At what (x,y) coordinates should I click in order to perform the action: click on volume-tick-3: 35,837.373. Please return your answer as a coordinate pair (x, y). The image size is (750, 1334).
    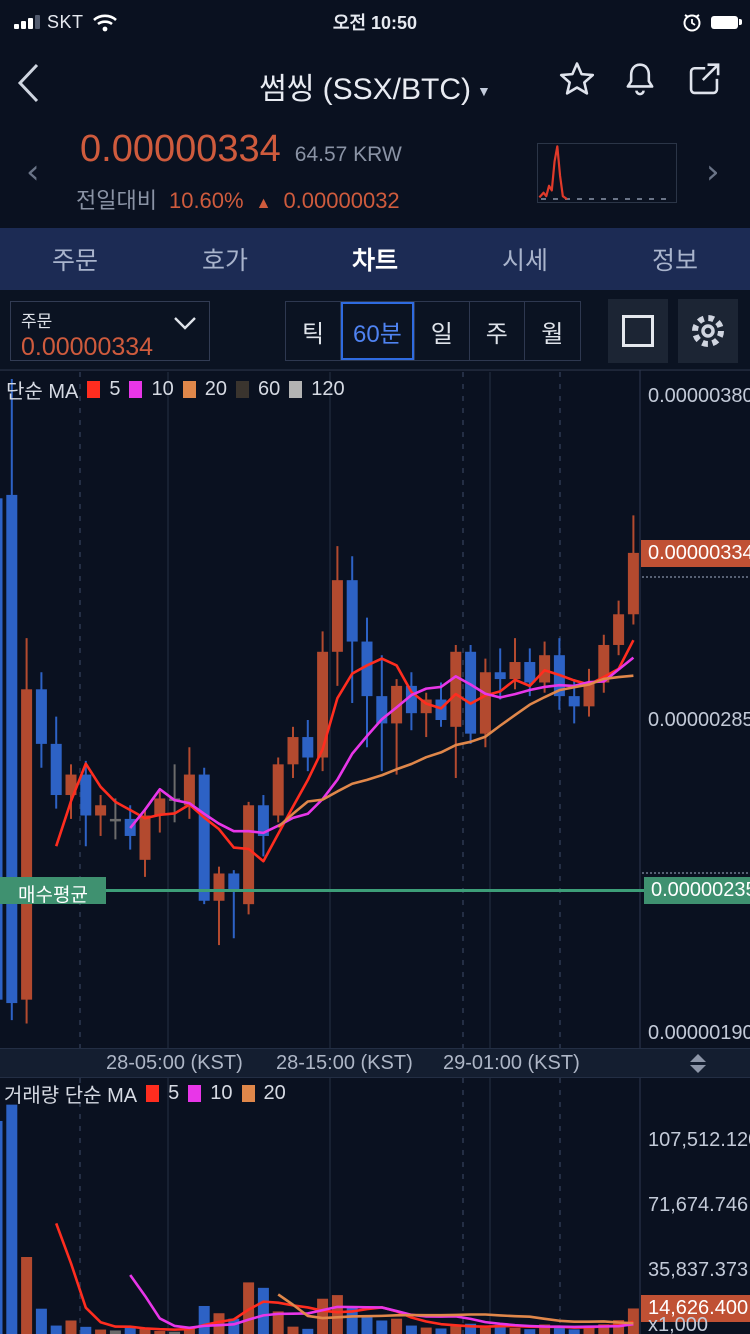
    Looking at the image, I should click on (698, 1270).